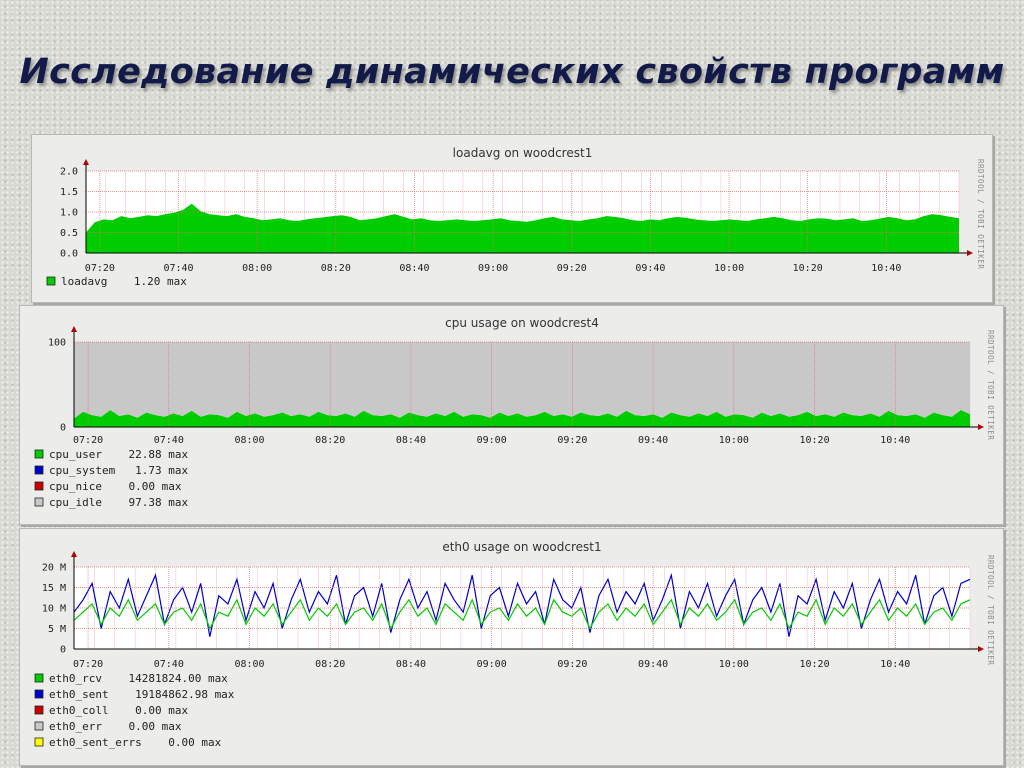  I want to click on chart-title: eth0 usage on woodcrest1, so click(521, 547).